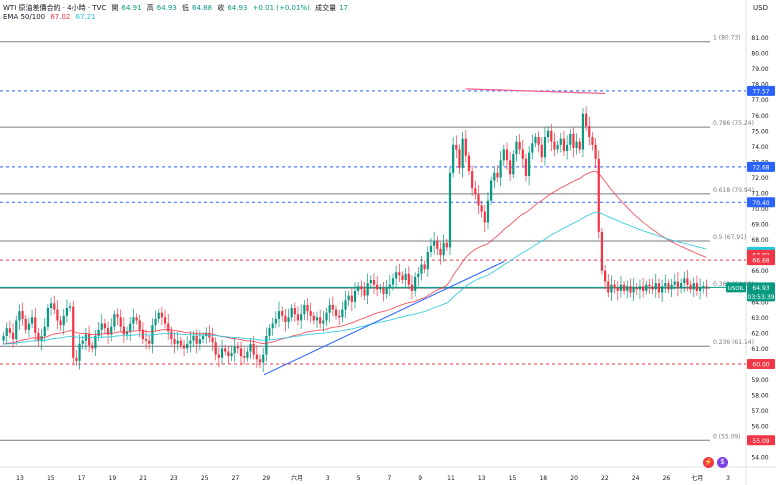 The image size is (776, 485). What do you see at coordinates (384, 318) in the screenshot?
I see `uptrend-line` at bounding box center [384, 318].